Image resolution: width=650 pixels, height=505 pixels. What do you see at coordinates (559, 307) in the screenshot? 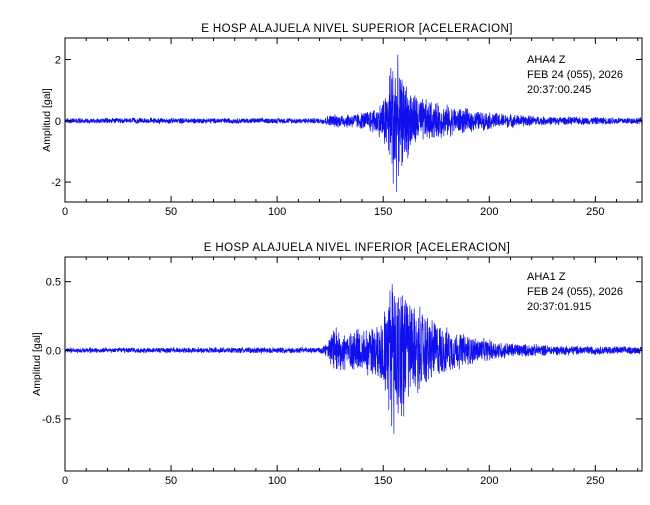
I see `time-label-inferior: 20:37:01.915` at bounding box center [559, 307].